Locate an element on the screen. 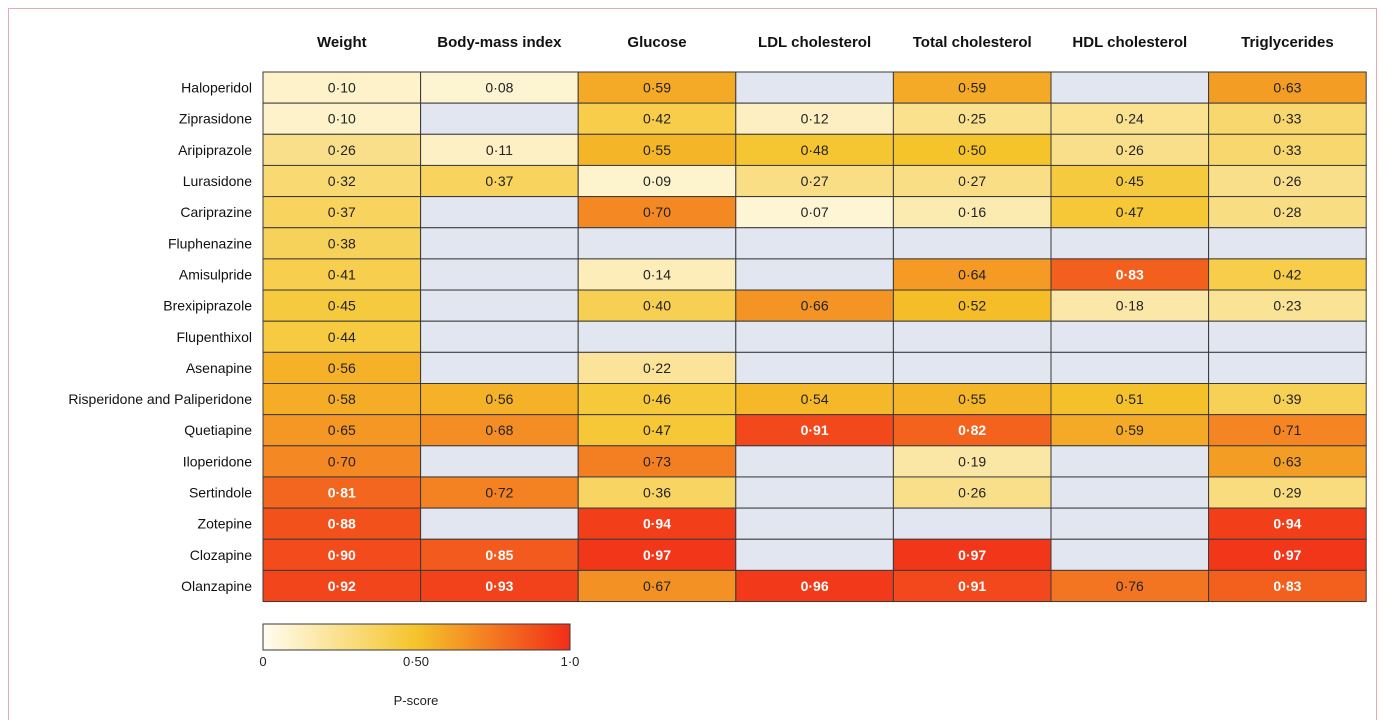 The width and height of the screenshot is (1385, 720). cell-value-label: 0·38 is located at coordinates (342, 243).